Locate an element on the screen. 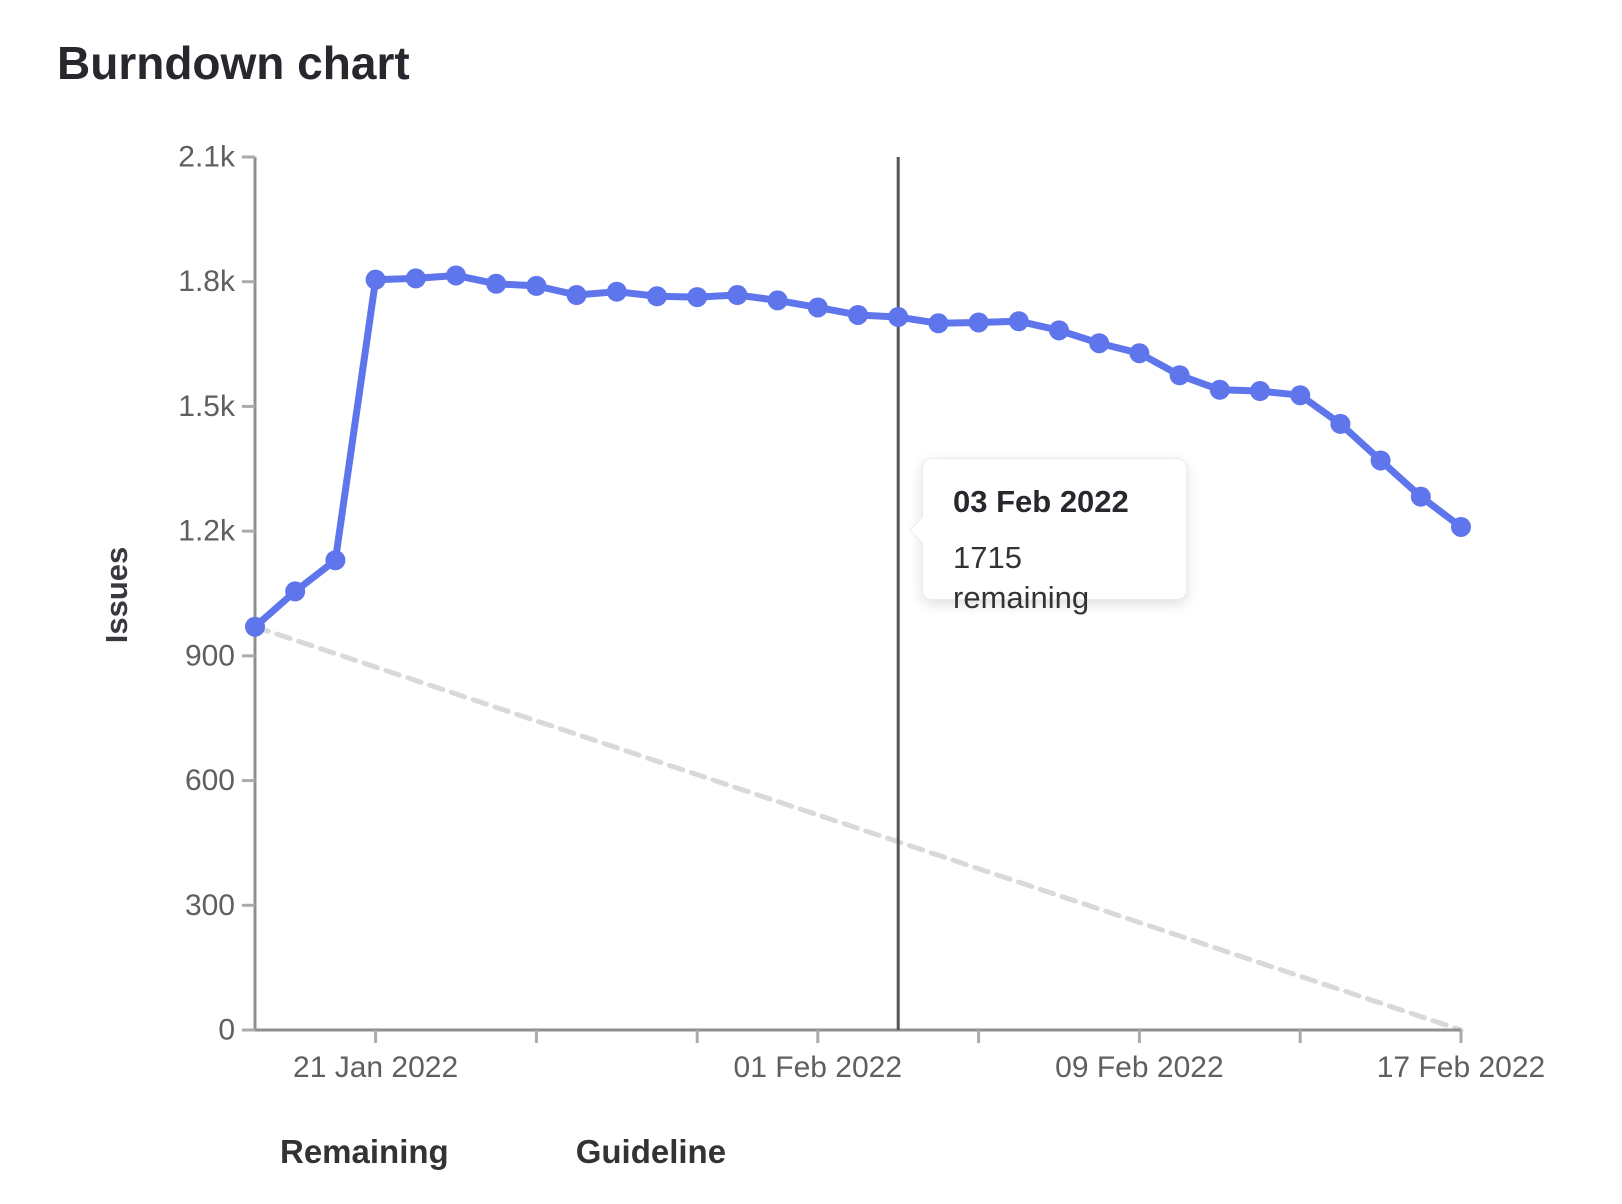 Image resolution: width=1622 pixels, height=1204 pixels. guideline-dashes-swatch-icon is located at coordinates (534, 1152).